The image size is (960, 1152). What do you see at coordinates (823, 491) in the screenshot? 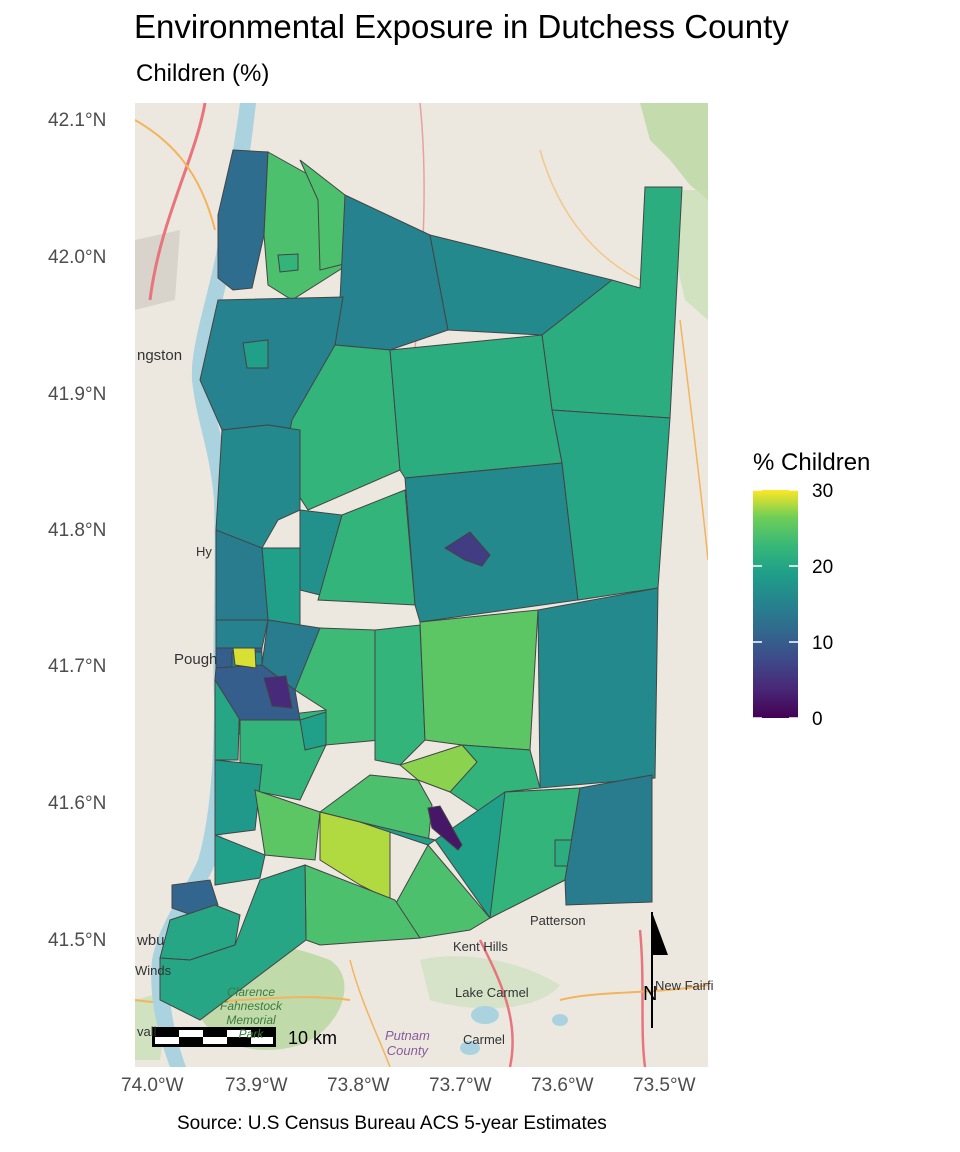
I see `legend-label: 30` at bounding box center [823, 491].